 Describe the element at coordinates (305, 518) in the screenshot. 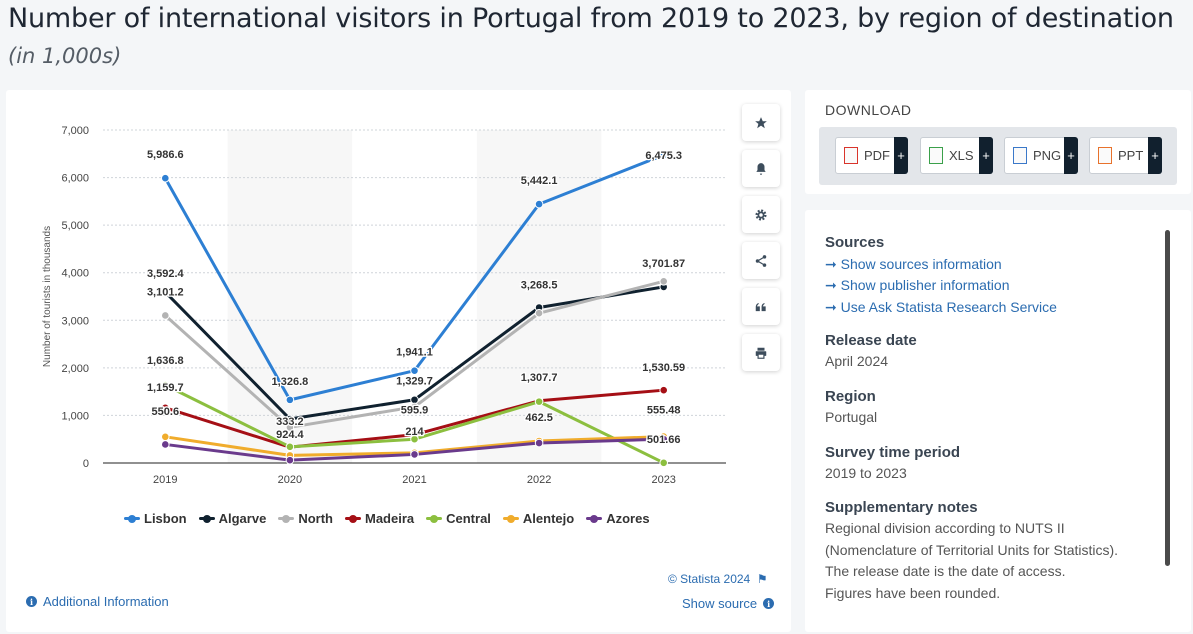

I see `legend-item-north: North` at that location.